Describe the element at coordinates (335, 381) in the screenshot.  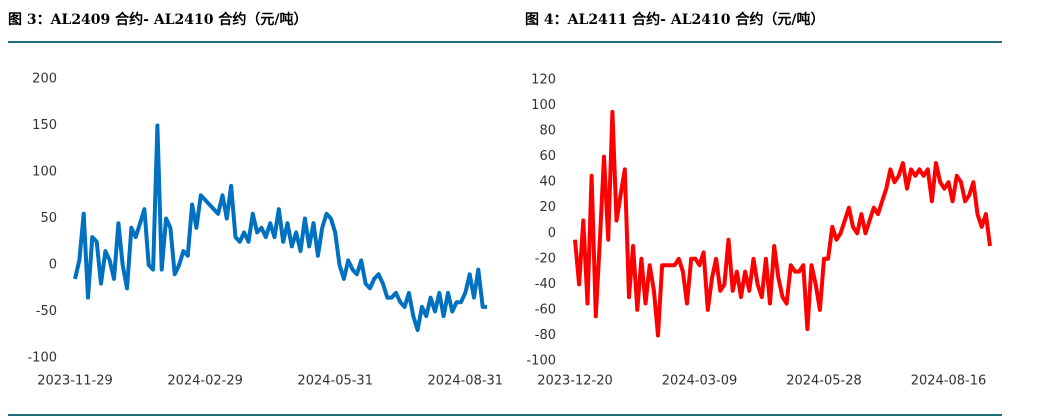
I see `x-tick-label: 2024-05-31` at that location.